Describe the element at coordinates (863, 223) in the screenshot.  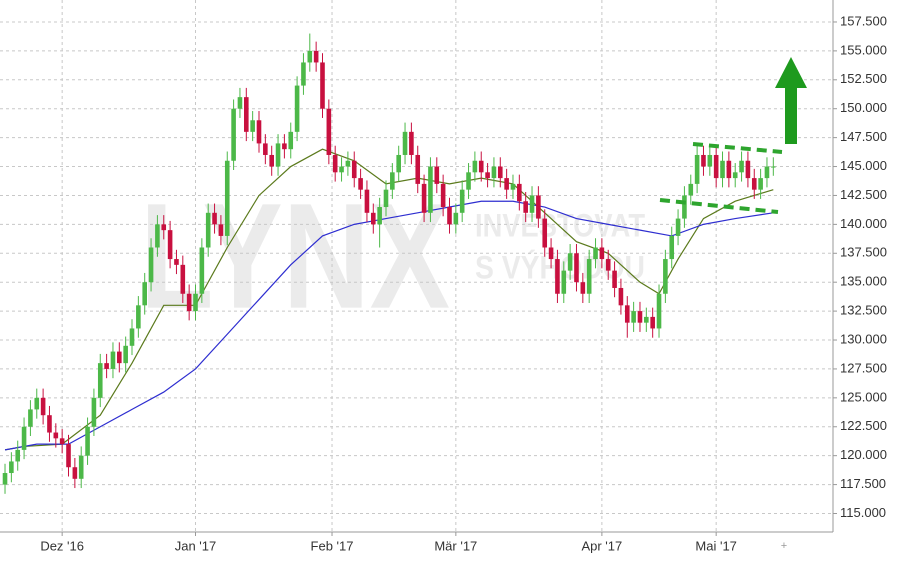
I see `y-tick-label: 140.000` at that location.